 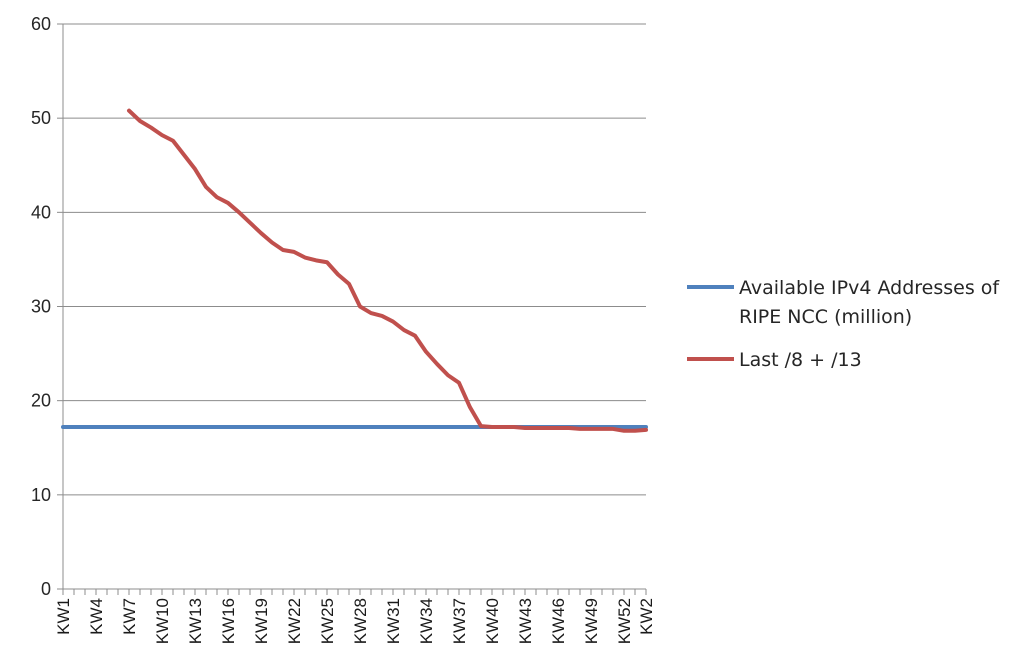 I want to click on x-tick-label: KW37, so click(x=459, y=621).